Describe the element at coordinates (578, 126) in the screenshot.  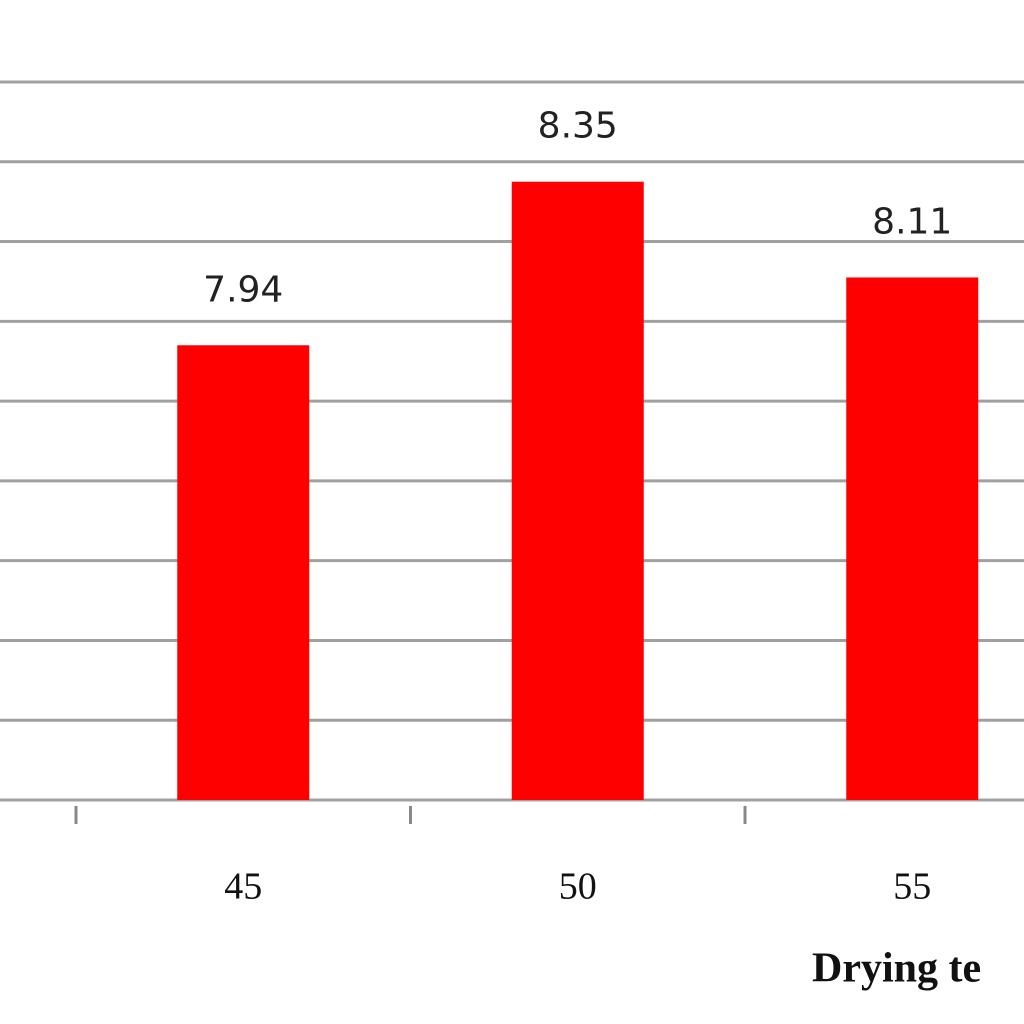
I see `value-label: 8.35` at that location.